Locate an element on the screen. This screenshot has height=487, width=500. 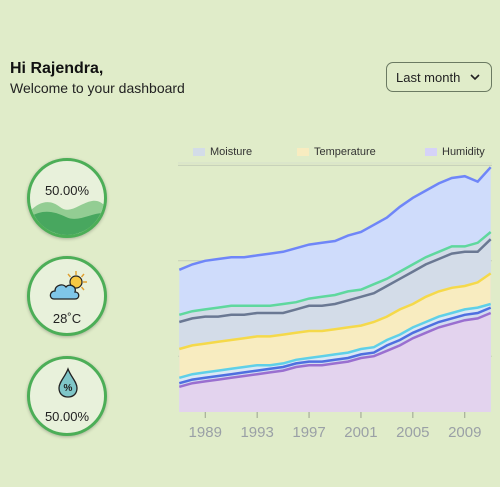
temperature-card: 28˚C is located at coordinates (67, 296).